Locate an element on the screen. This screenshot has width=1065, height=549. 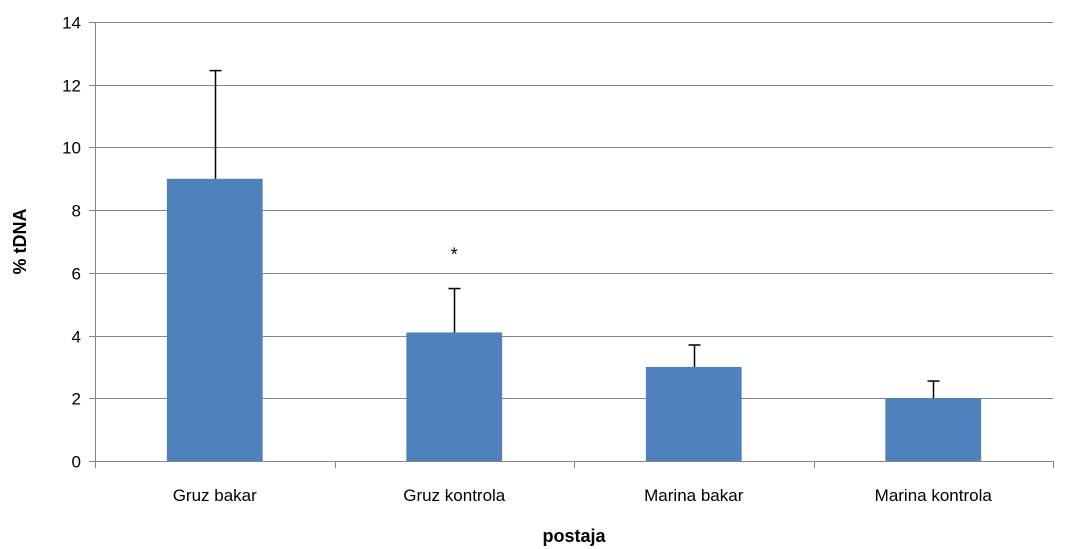
y-tick-label: 8 is located at coordinates (76, 211).